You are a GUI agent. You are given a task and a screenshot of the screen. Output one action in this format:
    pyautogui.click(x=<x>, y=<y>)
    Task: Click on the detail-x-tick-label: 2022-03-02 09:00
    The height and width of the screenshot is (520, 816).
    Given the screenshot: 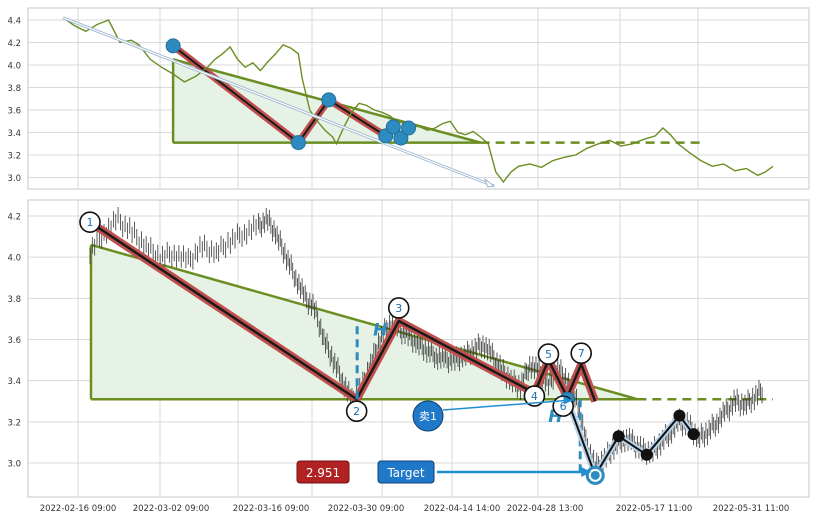 What is the action you would take?
    pyautogui.click(x=171, y=509)
    